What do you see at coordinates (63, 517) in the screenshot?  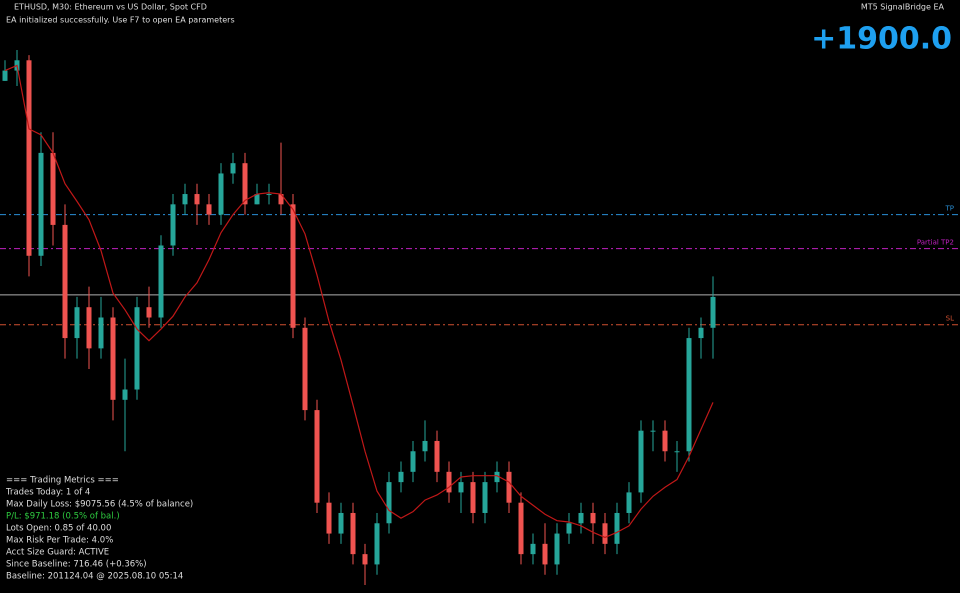 I see `metric: P/L: $971.18 (0.5% of bal.)` at bounding box center [63, 517].